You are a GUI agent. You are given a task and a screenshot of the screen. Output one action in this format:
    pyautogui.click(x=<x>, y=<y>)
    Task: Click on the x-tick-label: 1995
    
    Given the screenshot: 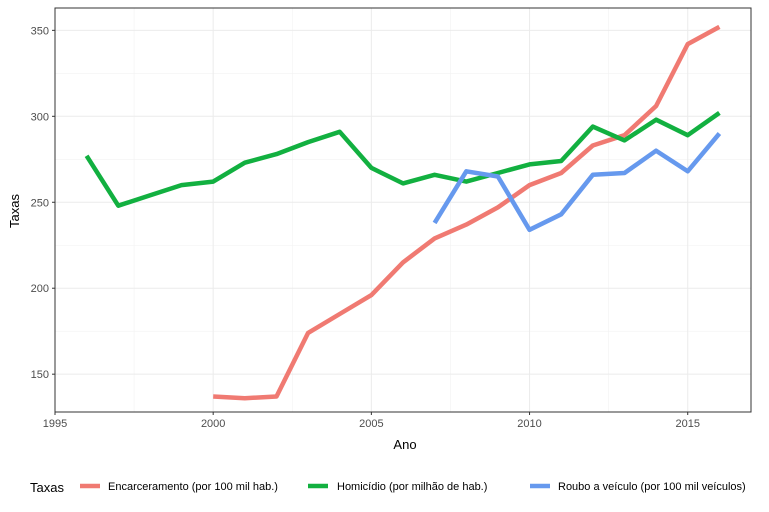 What is the action you would take?
    pyautogui.click(x=55, y=424)
    